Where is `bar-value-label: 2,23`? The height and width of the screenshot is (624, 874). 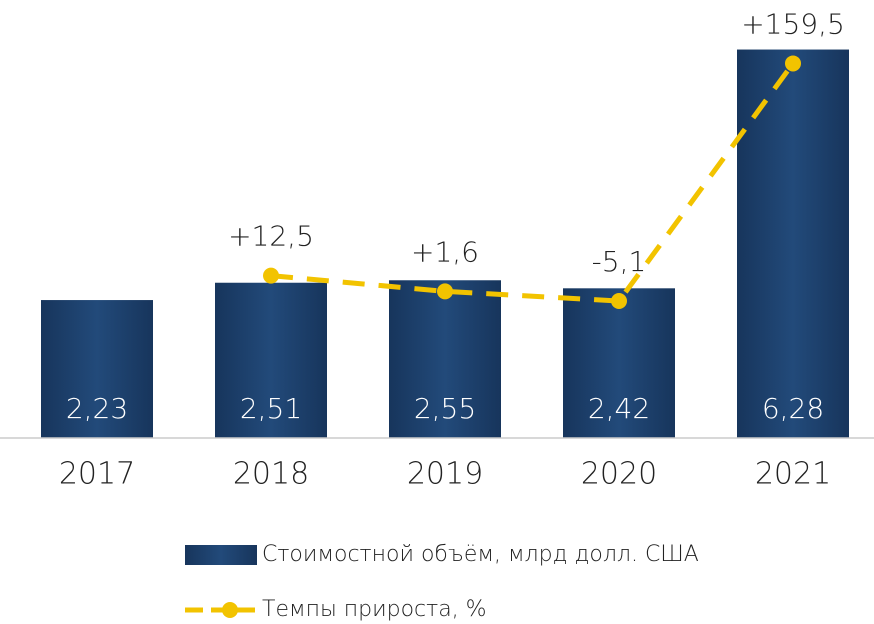
bar-value-label: 2,23 is located at coordinates (97, 408).